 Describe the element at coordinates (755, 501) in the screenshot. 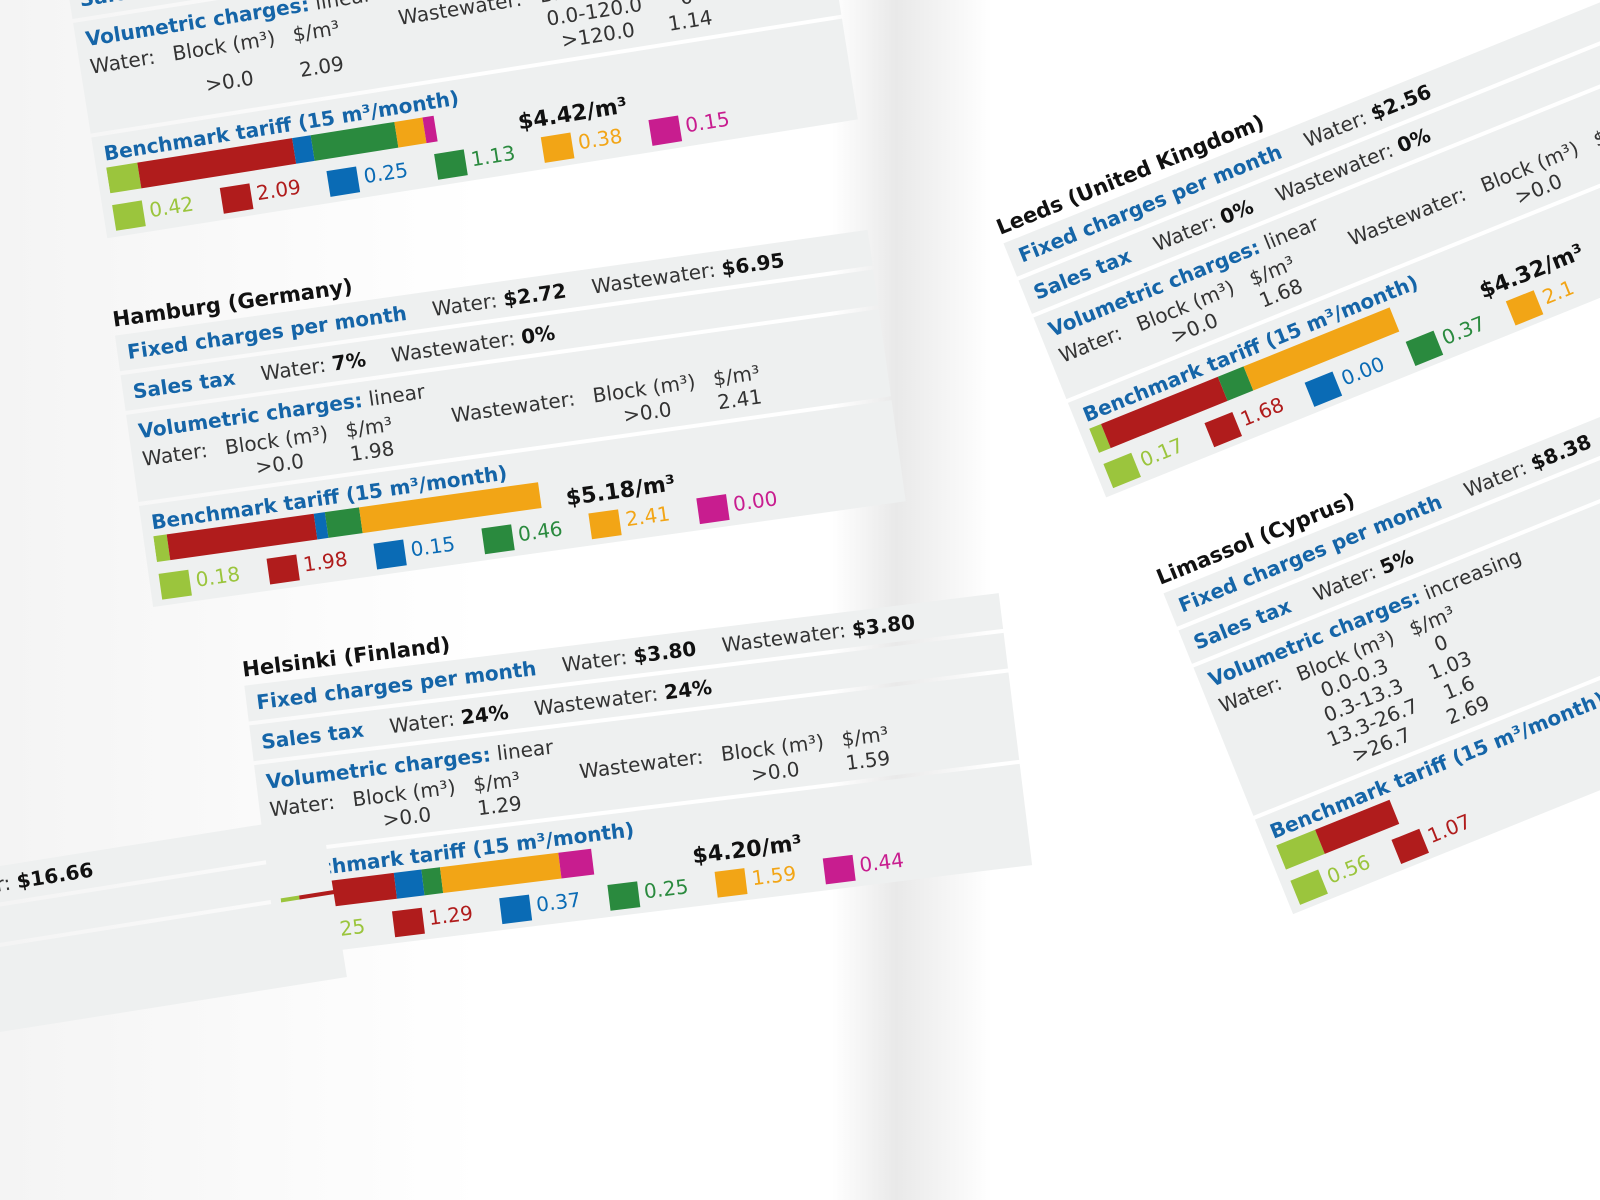

I see `value-label: 0.00` at that location.